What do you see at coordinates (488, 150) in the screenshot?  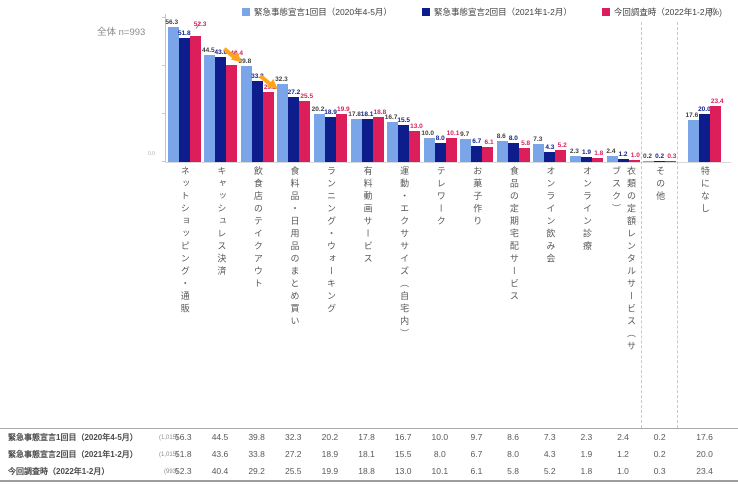 I see `bar-series3: 6.1` at bounding box center [488, 150].